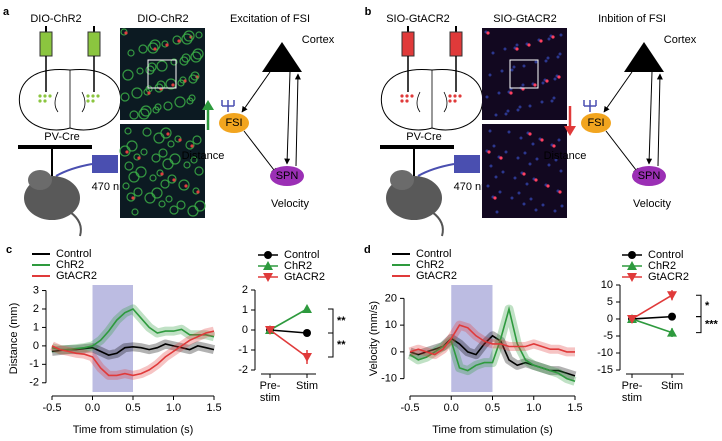 The width and height of the screenshot is (722, 441). What do you see at coordinates (472, 187) in the screenshot?
I see `laser-label: 470 nm` at bounding box center [472, 187].